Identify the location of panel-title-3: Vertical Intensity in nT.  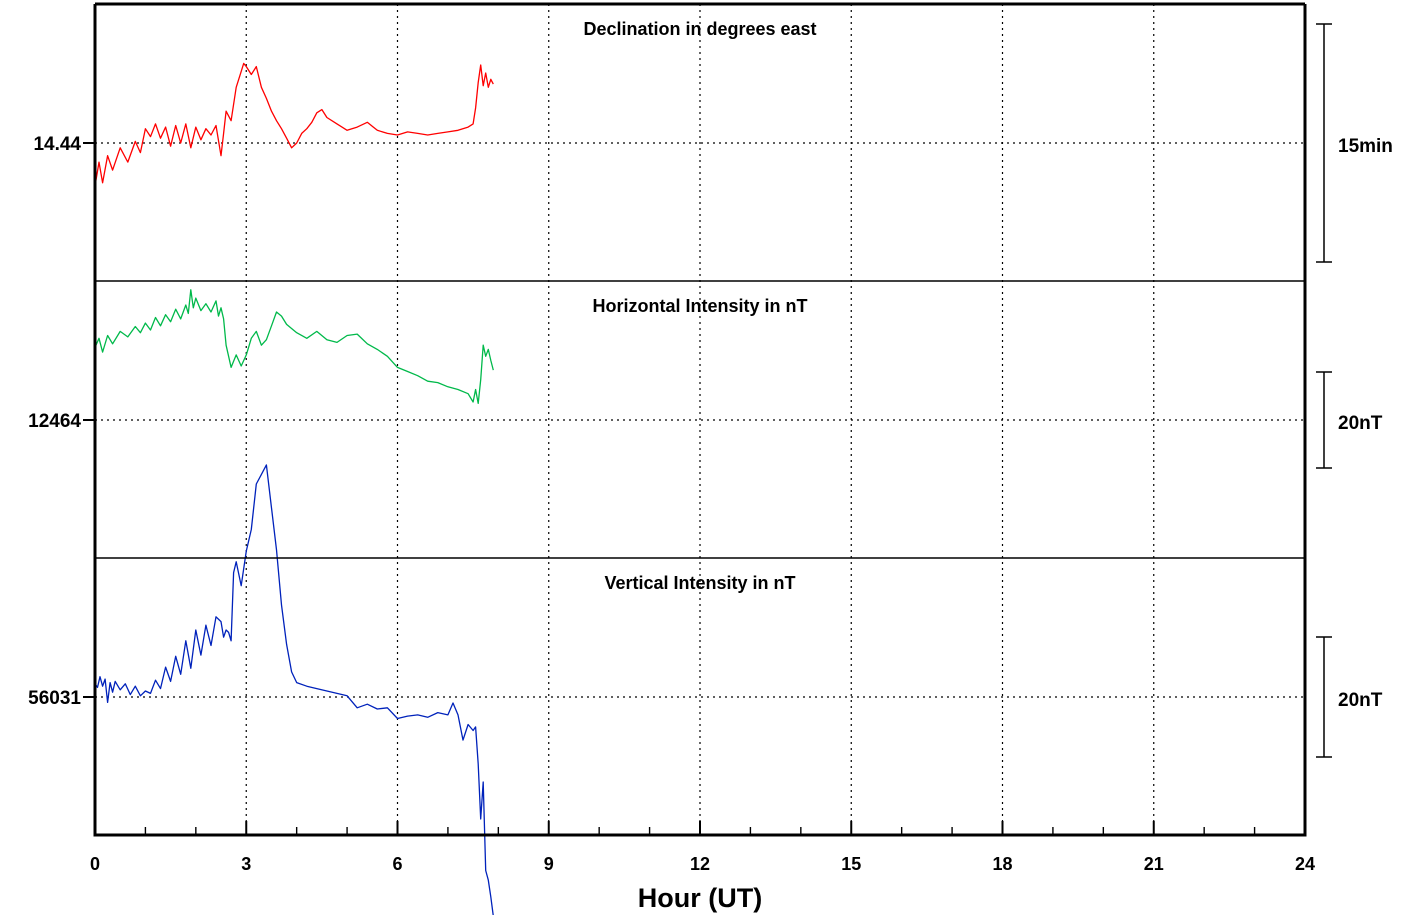
(699, 583).